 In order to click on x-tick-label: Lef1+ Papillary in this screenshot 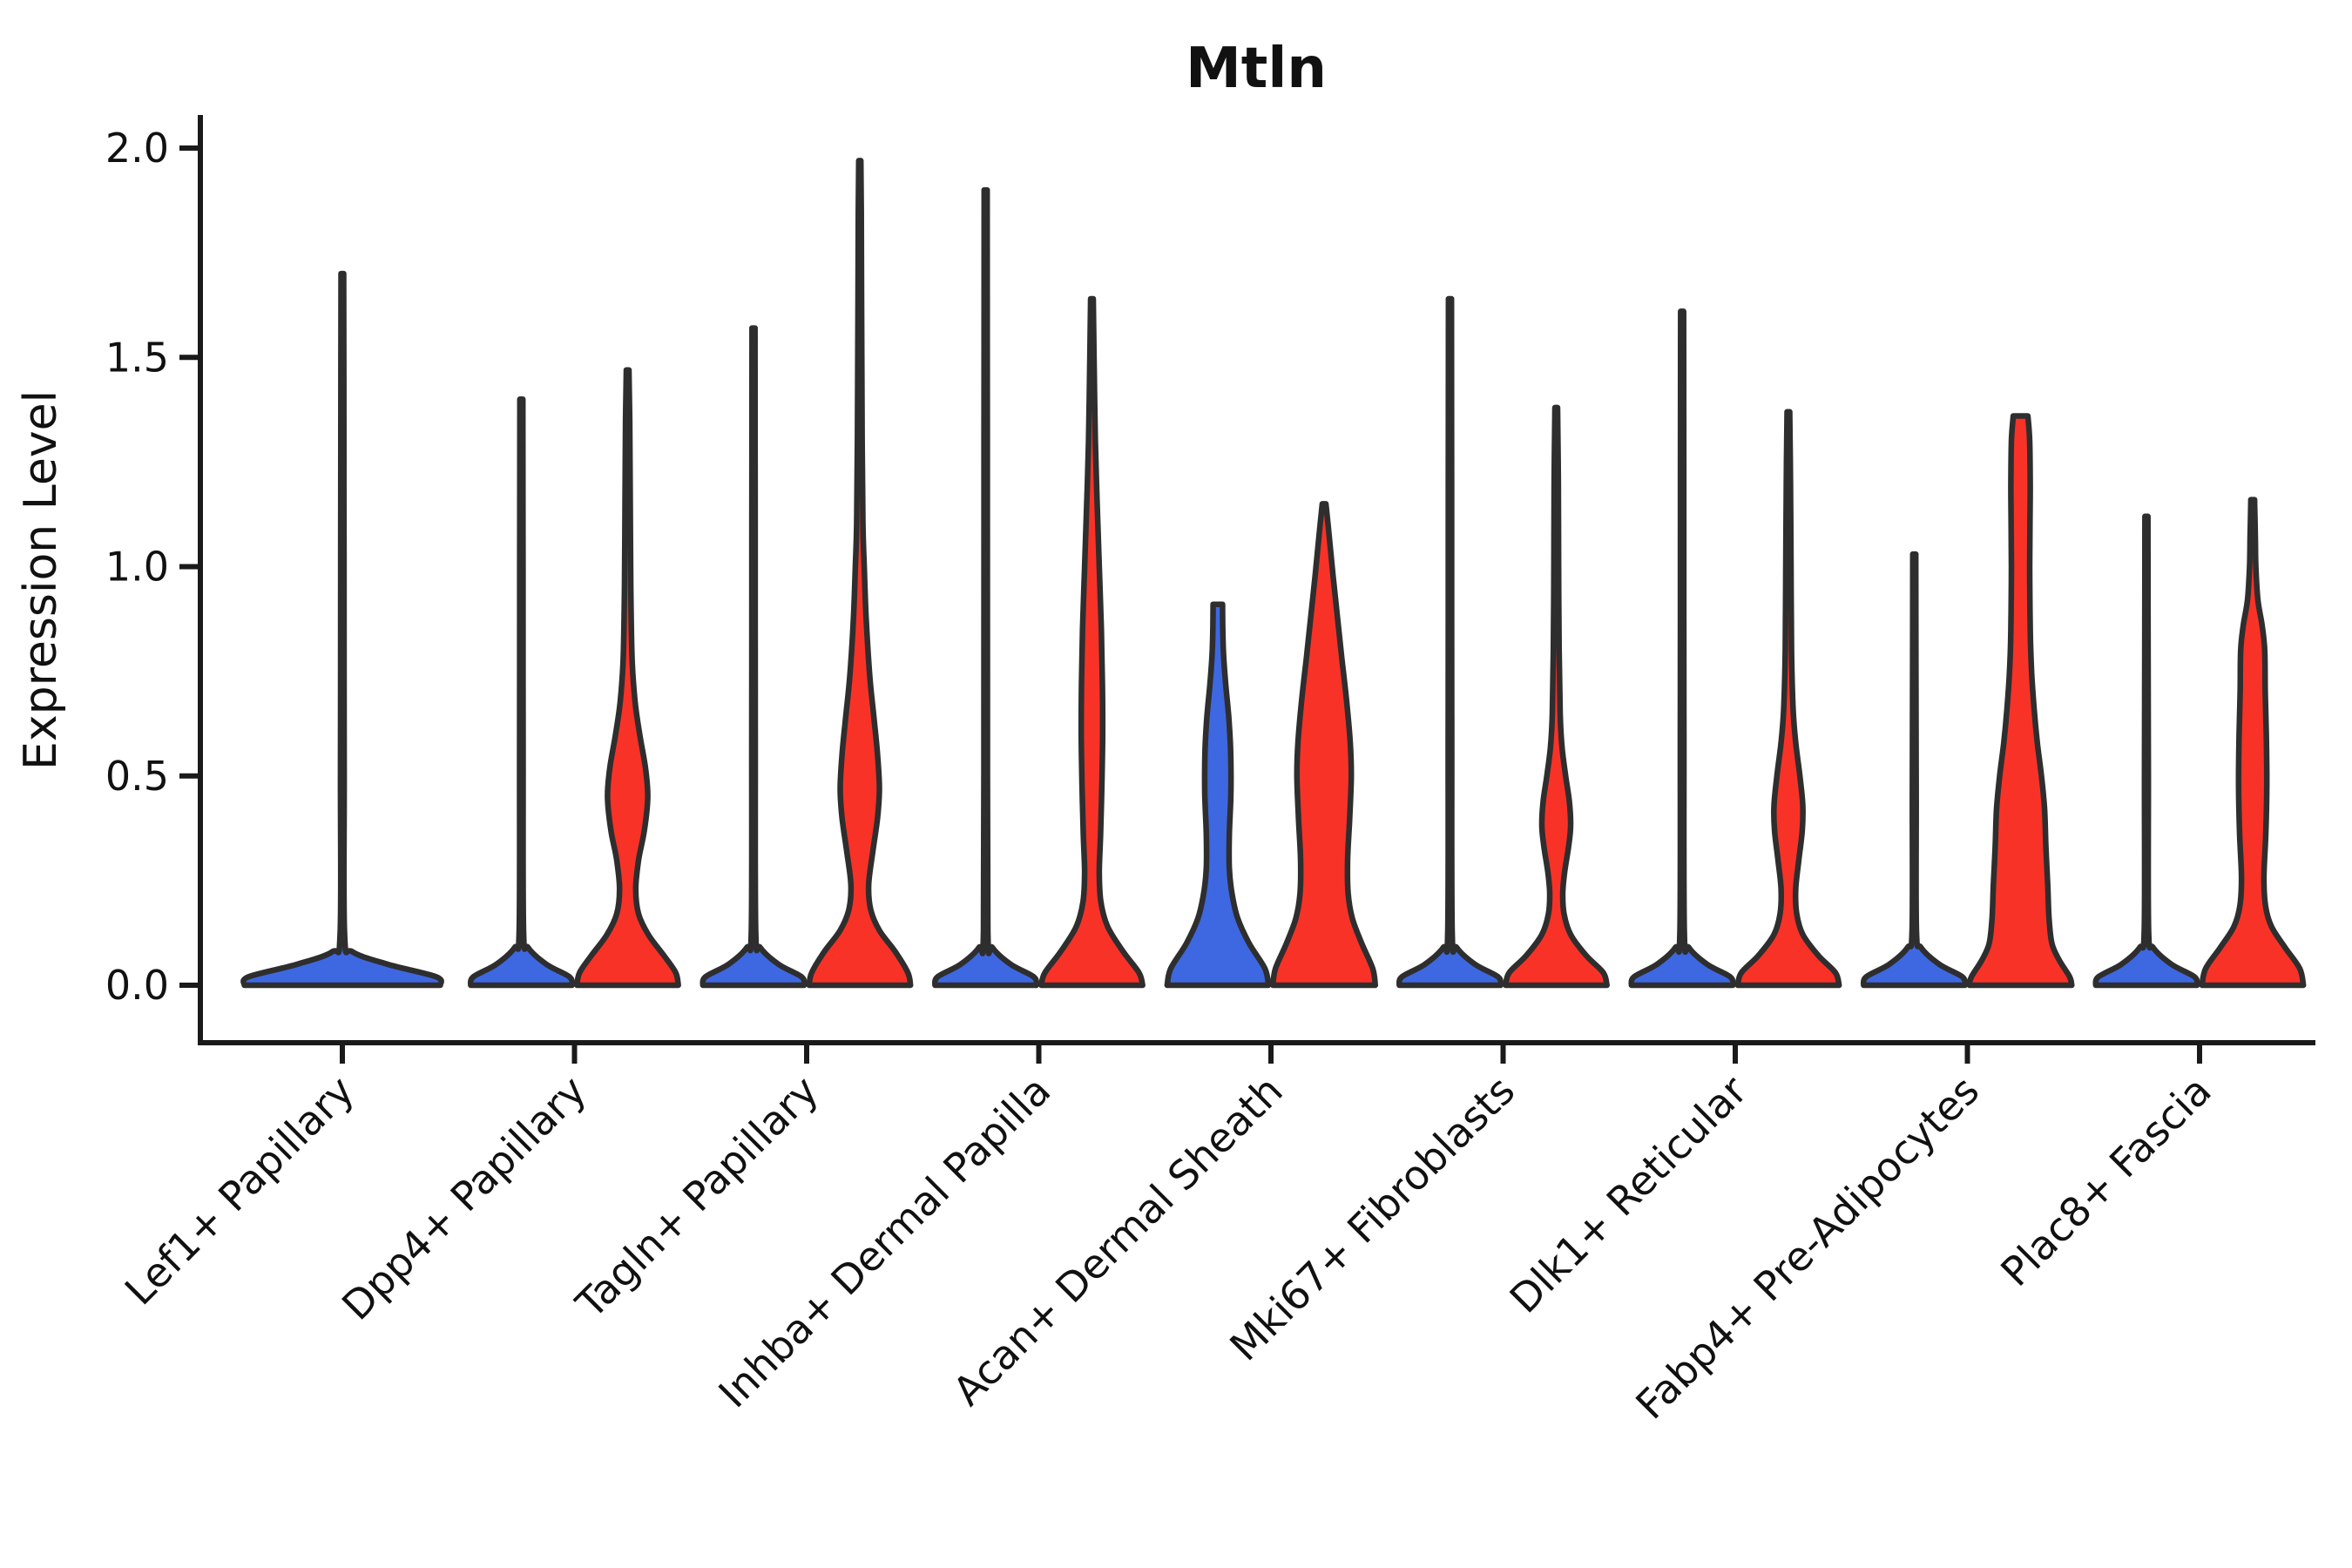, I will do `click(240, 1191)`.